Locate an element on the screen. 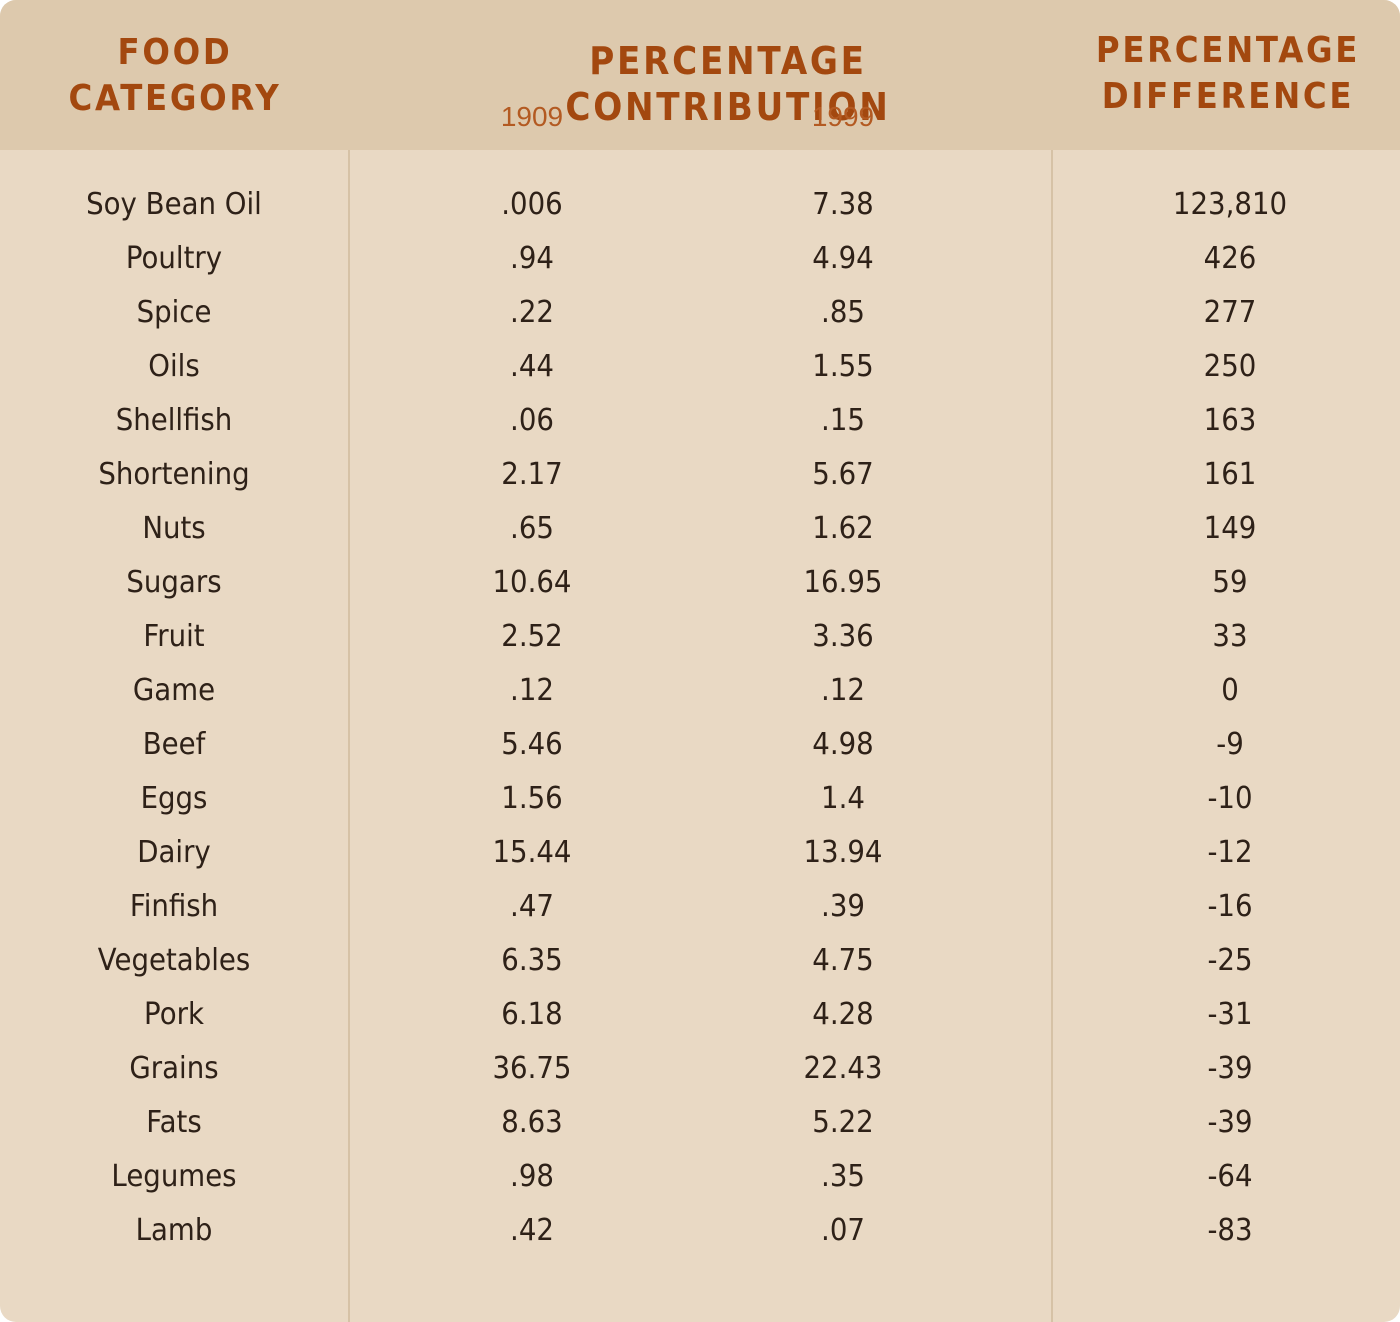 This screenshot has height=1322, width=1400. cell-1999-value: 4.98 is located at coordinates (843, 744).